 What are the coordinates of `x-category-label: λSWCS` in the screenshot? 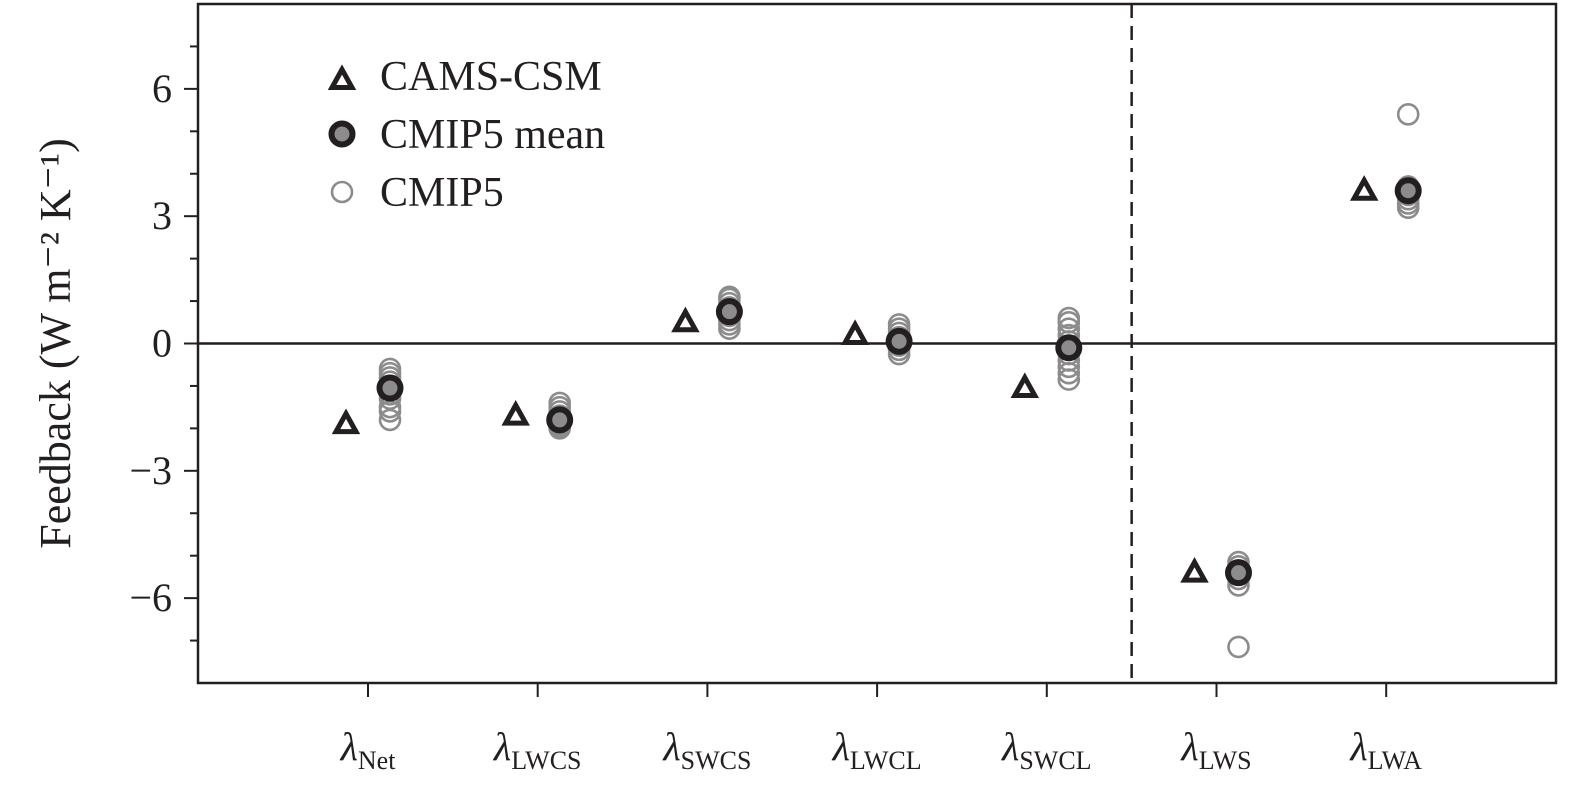 It's located at (706, 749).